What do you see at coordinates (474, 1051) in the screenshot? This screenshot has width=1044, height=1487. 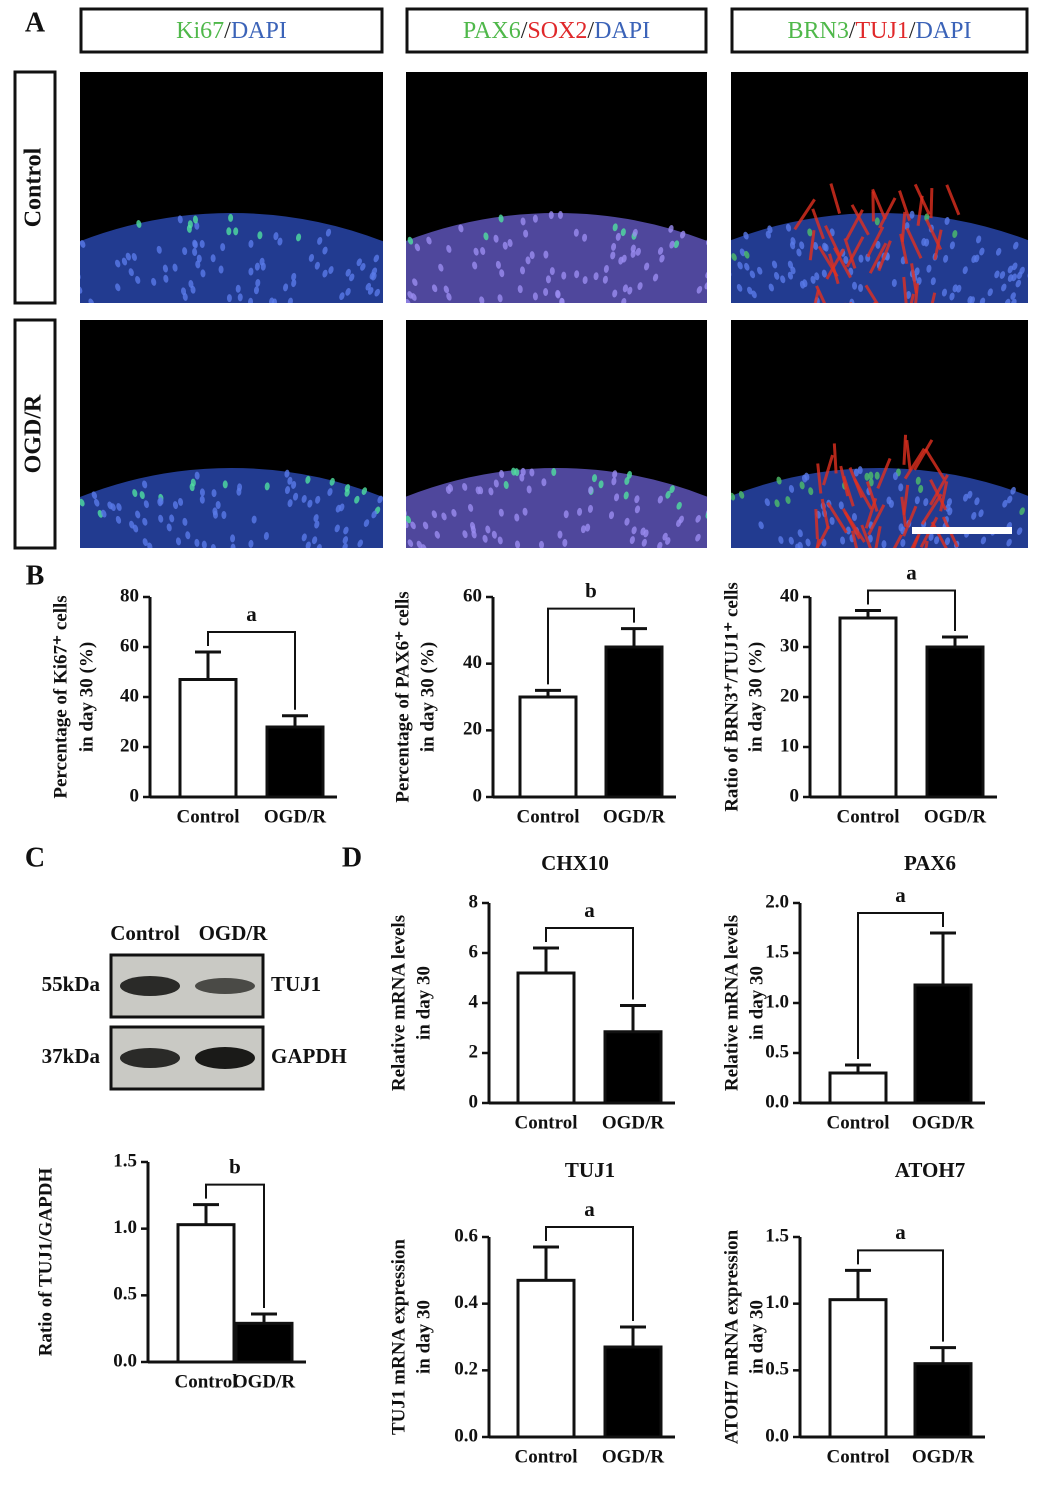 I see `y-tick-label: 2` at bounding box center [474, 1051].